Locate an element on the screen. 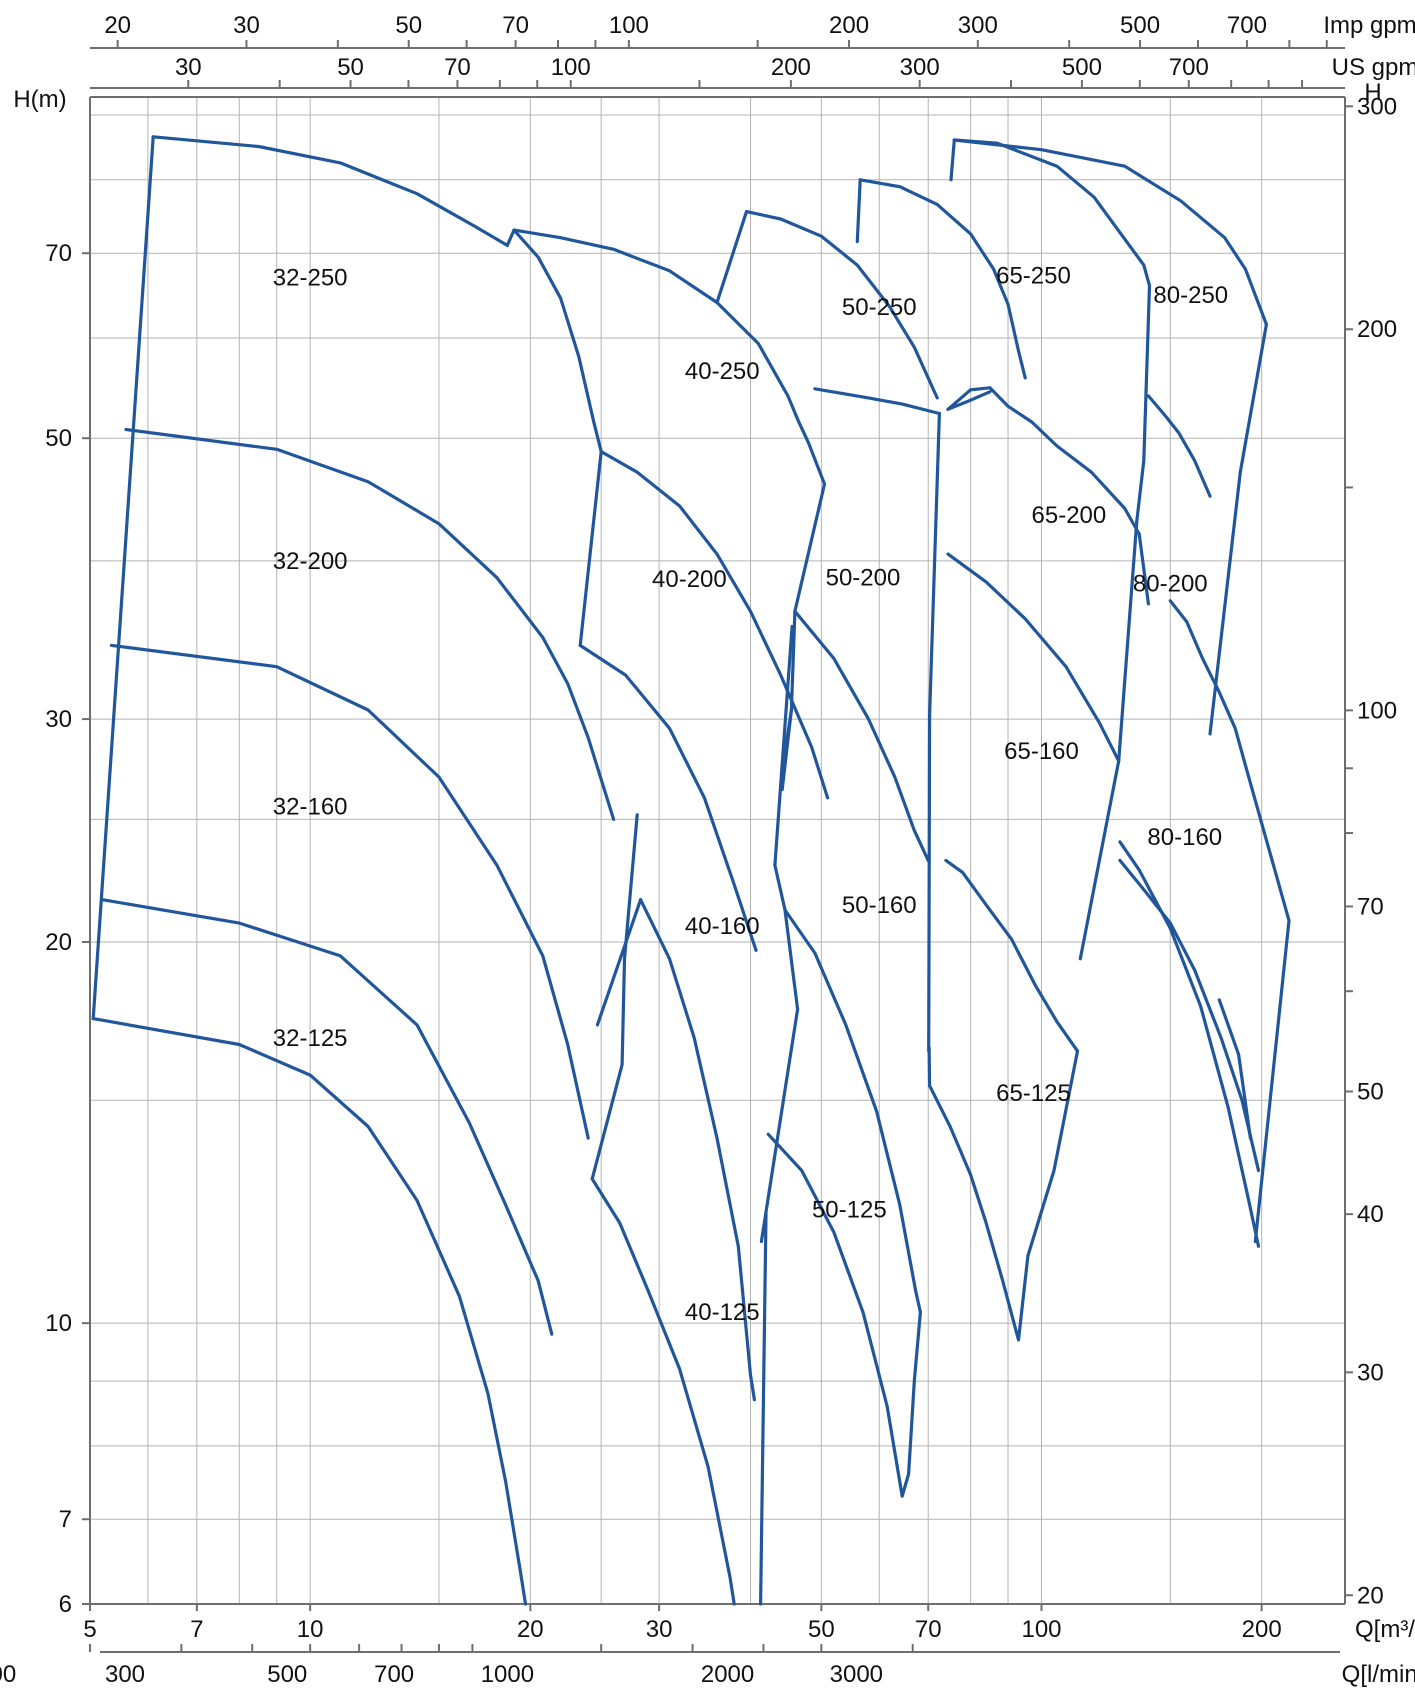 This screenshot has height=1688, width=1415. impgpm-tick-label: 300 is located at coordinates (978, 25).